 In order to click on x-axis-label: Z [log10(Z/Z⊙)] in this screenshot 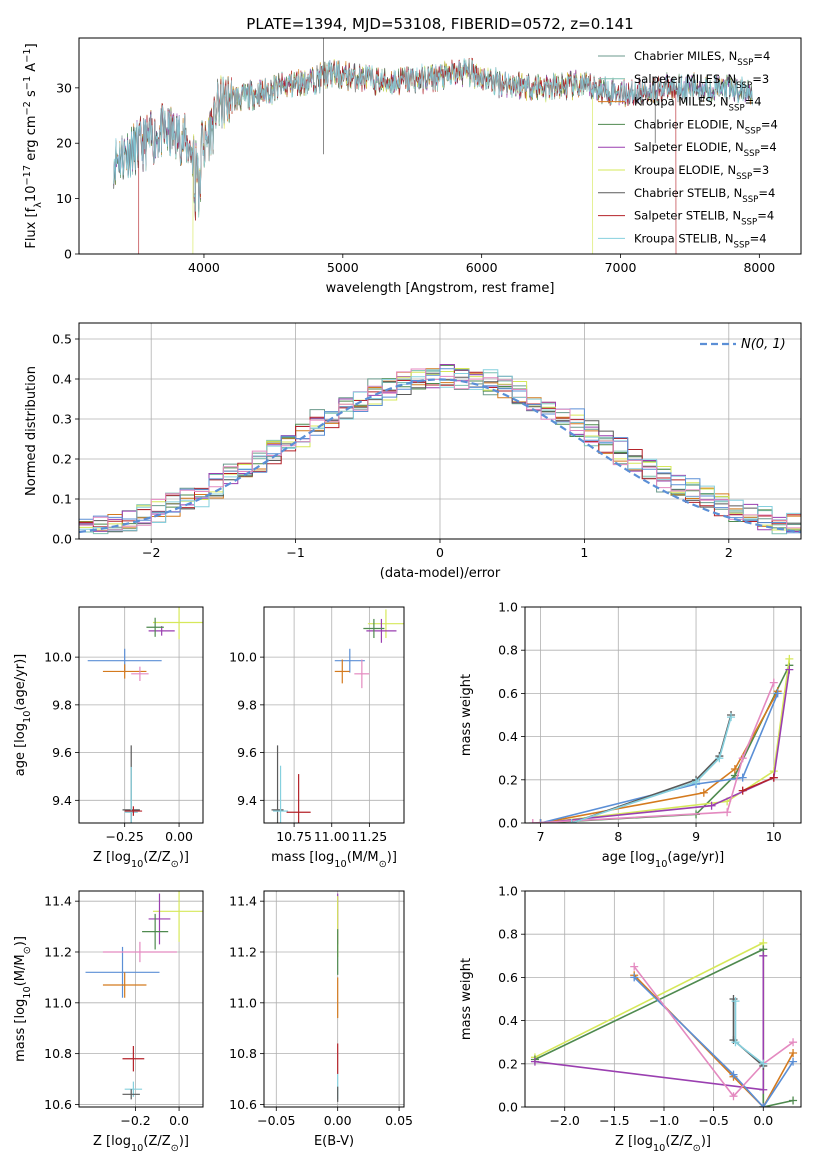, I will do `click(141, 860)`.